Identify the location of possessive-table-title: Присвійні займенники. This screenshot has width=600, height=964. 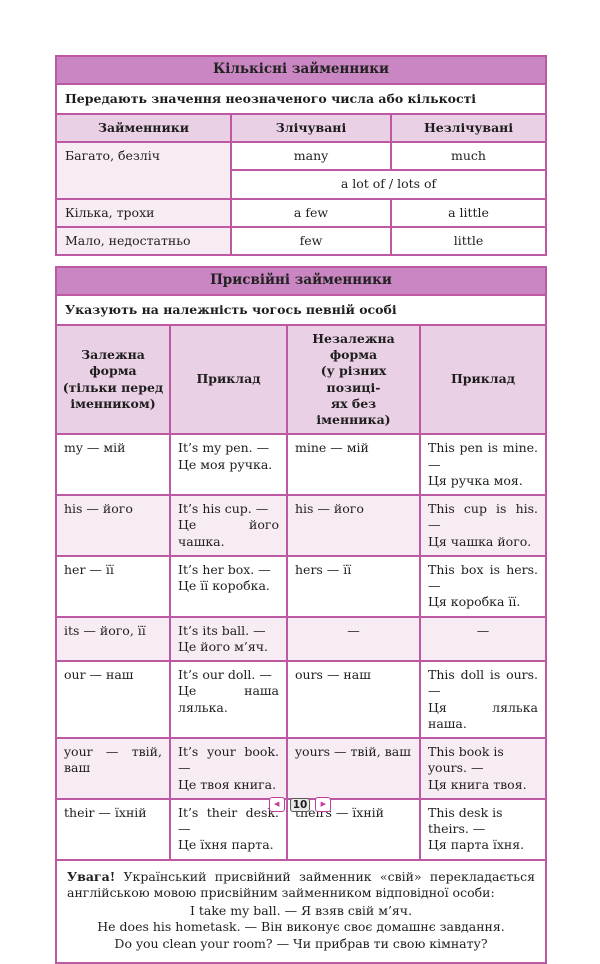
(301, 281).